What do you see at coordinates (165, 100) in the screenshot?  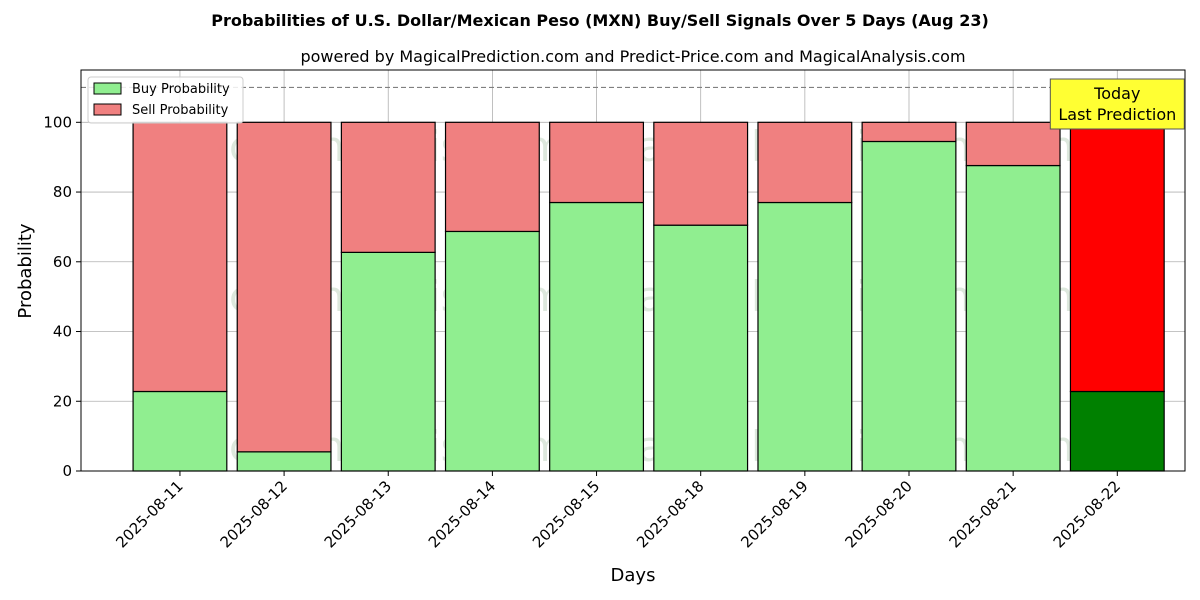 I see `legend-box` at bounding box center [165, 100].